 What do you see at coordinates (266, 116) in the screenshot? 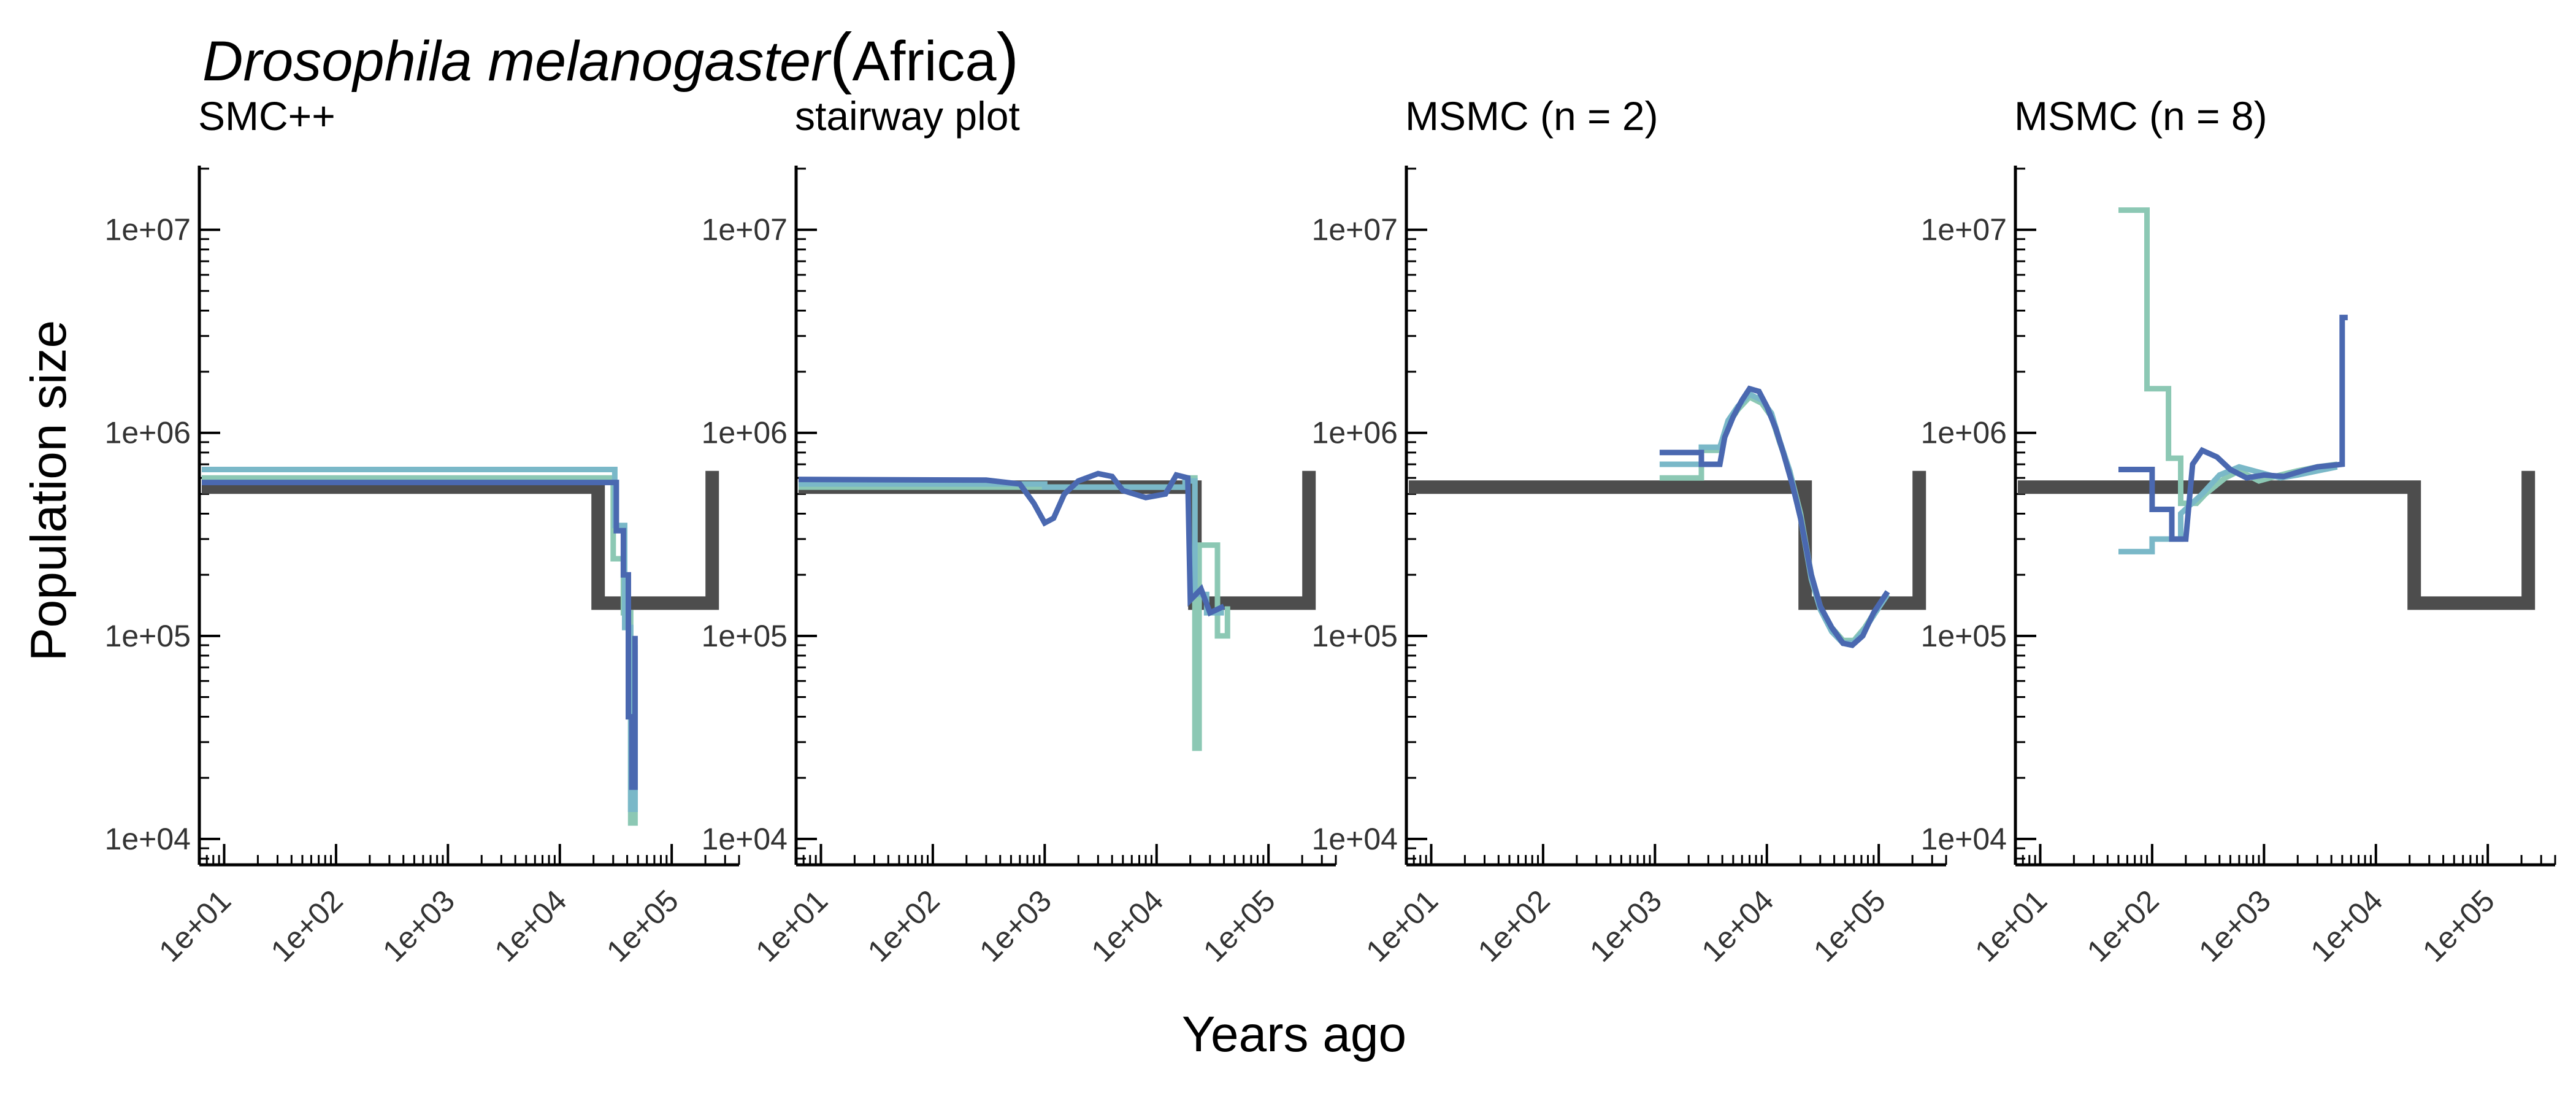
I see `panel-title: SMC++` at bounding box center [266, 116].